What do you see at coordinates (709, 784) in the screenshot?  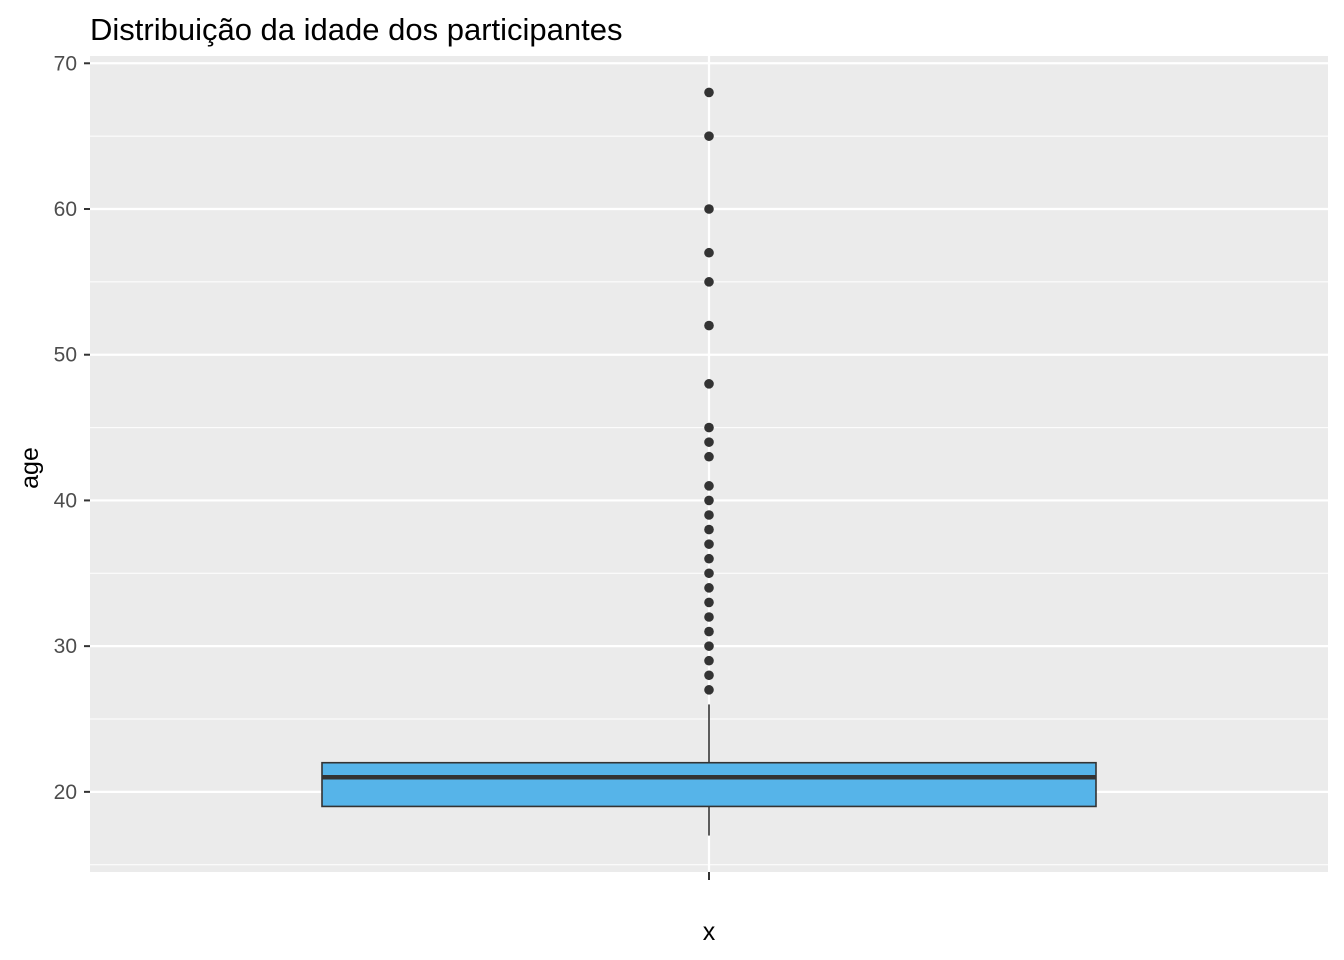 I see `iqr-box` at bounding box center [709, 784].